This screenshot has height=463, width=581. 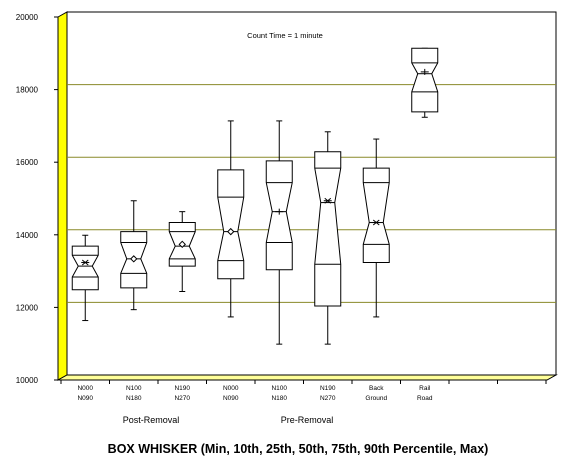 What do you see at coordinates (37, 199) in the screenshot?
I see `y-axis-ticks: 10000 12000 14000 16000 18000 20000` at bounding box center [37, 199].